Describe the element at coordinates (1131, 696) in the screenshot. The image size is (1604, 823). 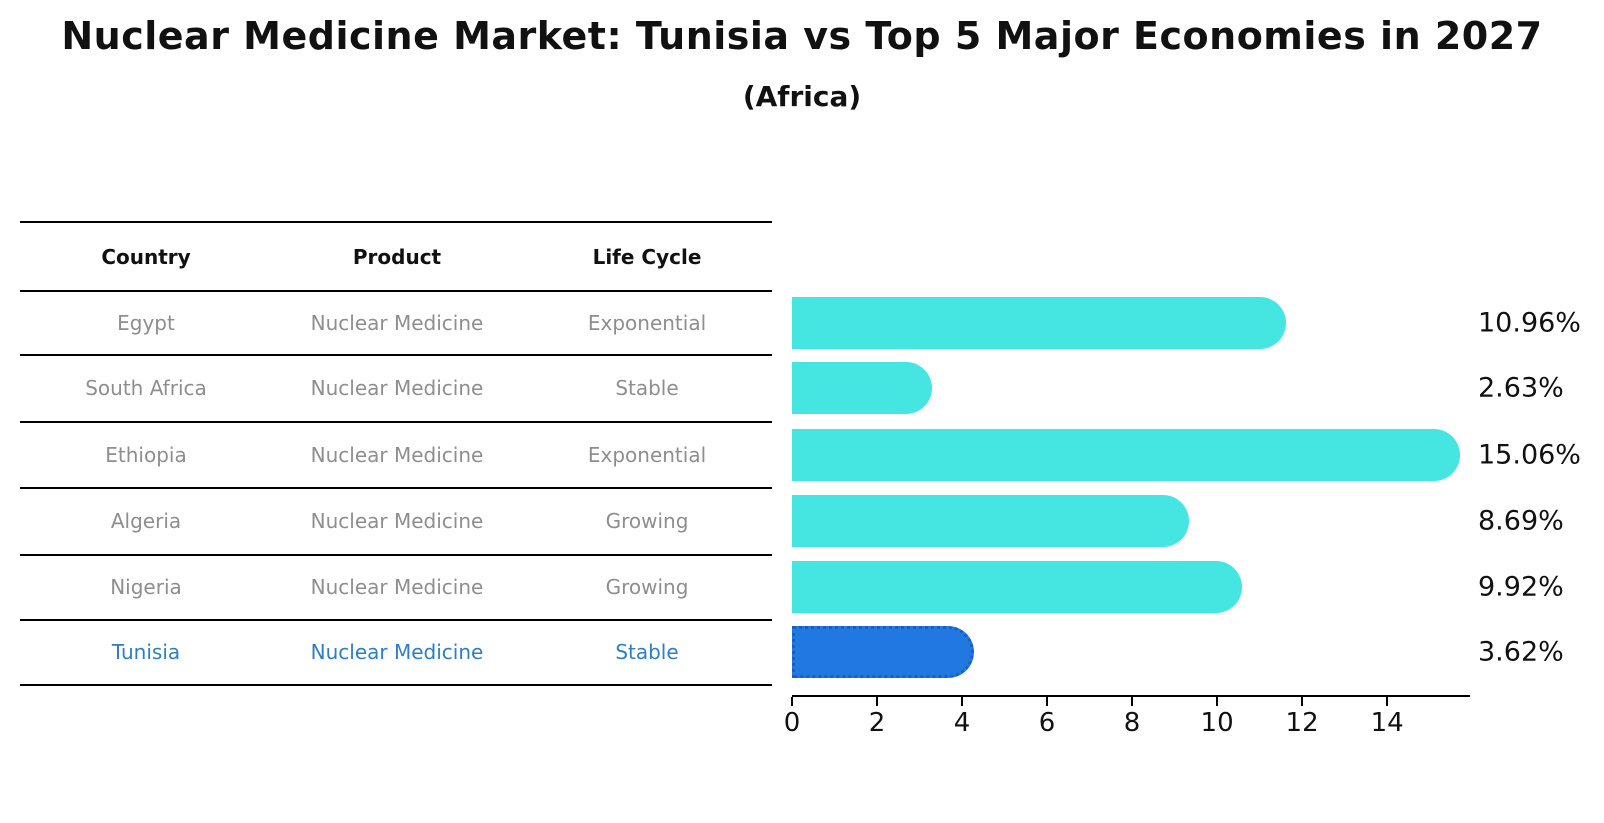
I see `x-axis-line` at that location.